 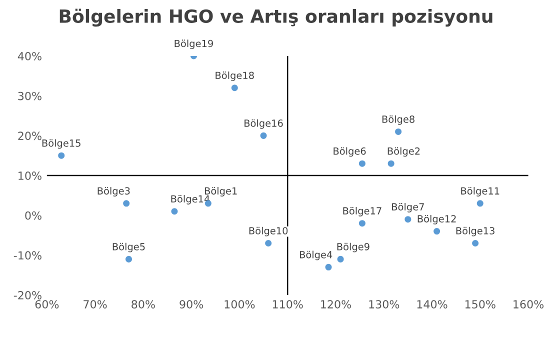 What do you see at coordinates (316, 255) in the screenshot?
I see `annotation: Bölge4` at bounding box center [316, 255].